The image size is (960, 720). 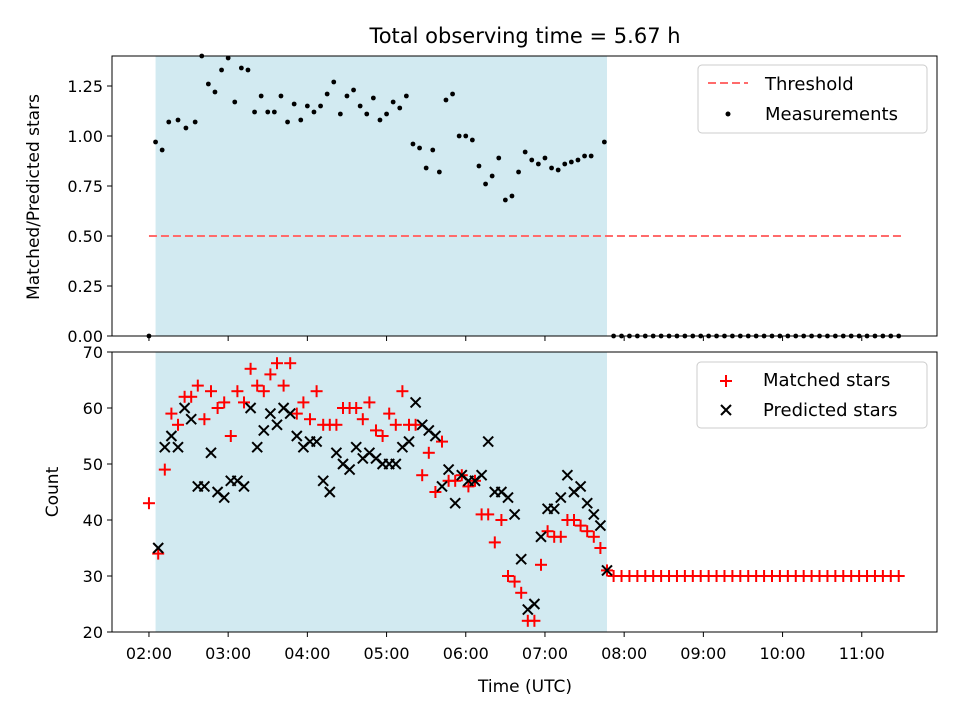 What do you see at coordinates (728, 114) in the screenshot?
I see `legend-measurements-swatch` at bounding box center [728, 114].